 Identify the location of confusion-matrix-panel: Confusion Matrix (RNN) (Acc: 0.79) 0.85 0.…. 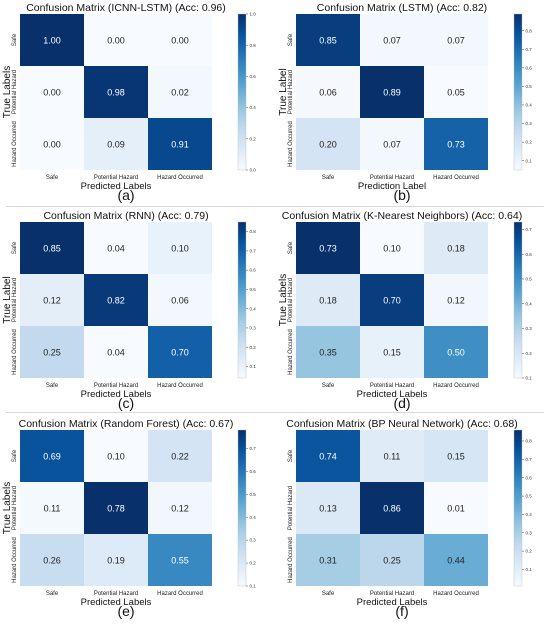
(129, 310).